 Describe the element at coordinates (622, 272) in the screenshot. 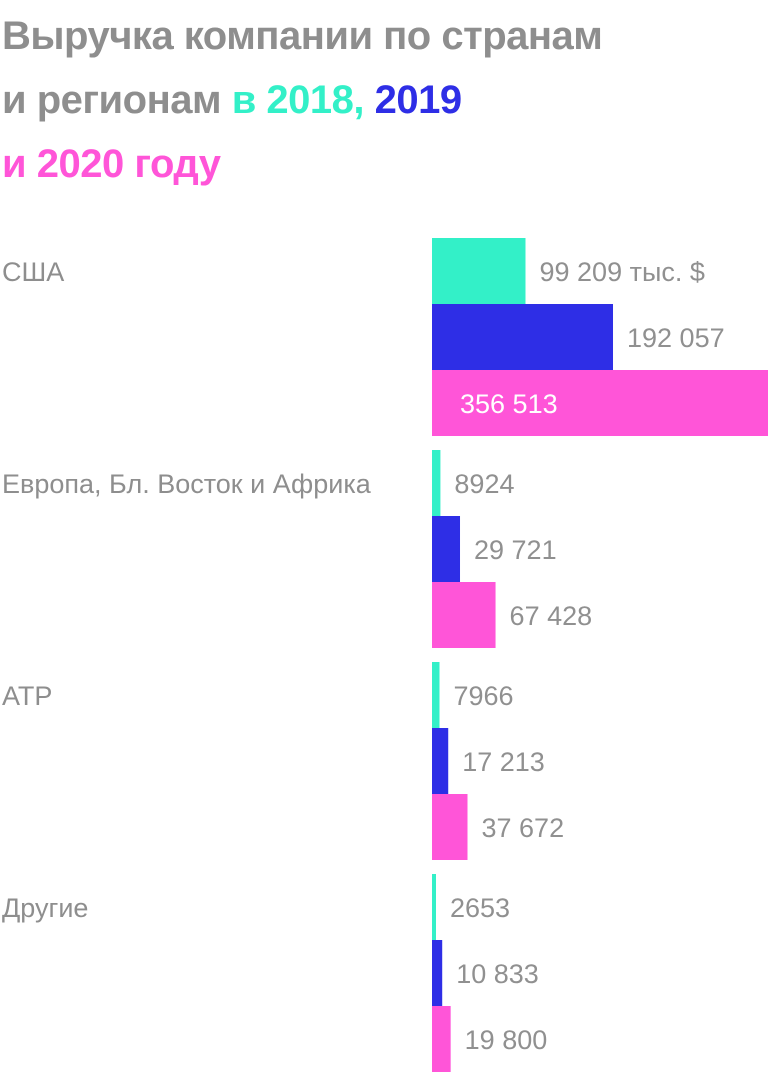

I see `value-label-usa-2018: 99 209 тыс. $` at that location.